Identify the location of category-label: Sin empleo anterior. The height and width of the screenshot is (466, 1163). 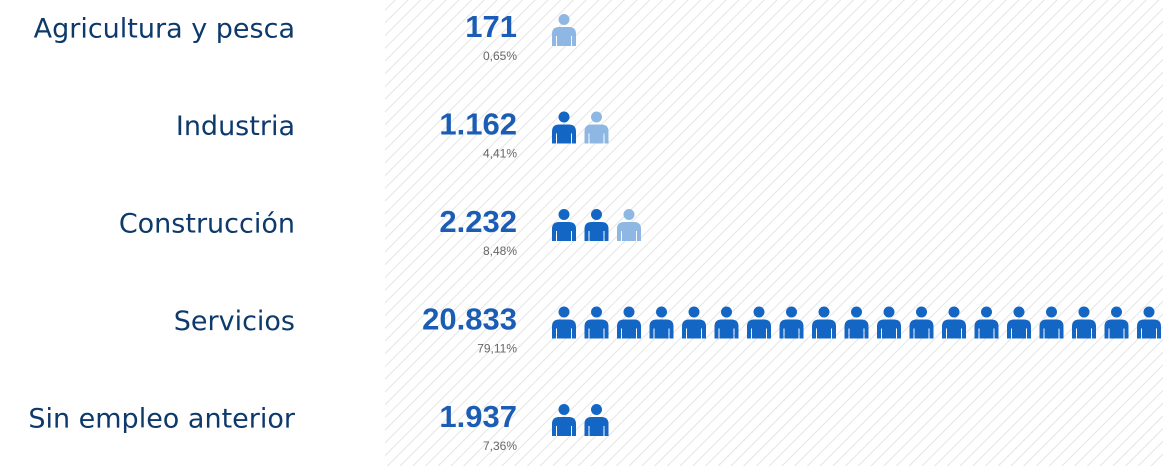
(162, 419).